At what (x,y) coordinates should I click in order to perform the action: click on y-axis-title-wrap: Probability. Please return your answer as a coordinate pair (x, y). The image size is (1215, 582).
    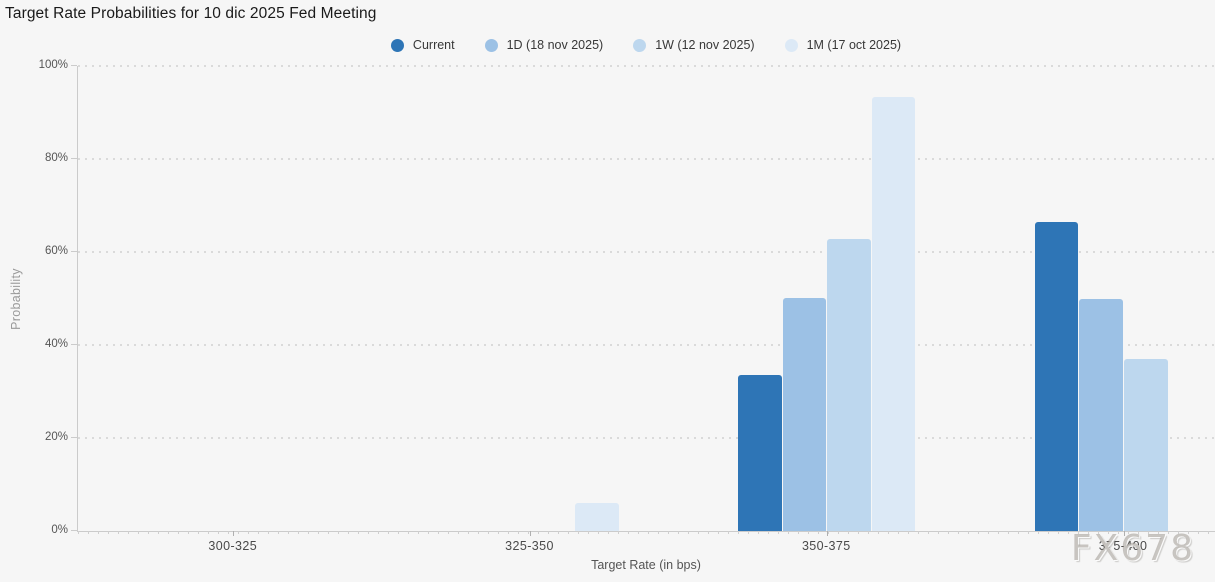
    Looking at the image, I should click on (16, 298).